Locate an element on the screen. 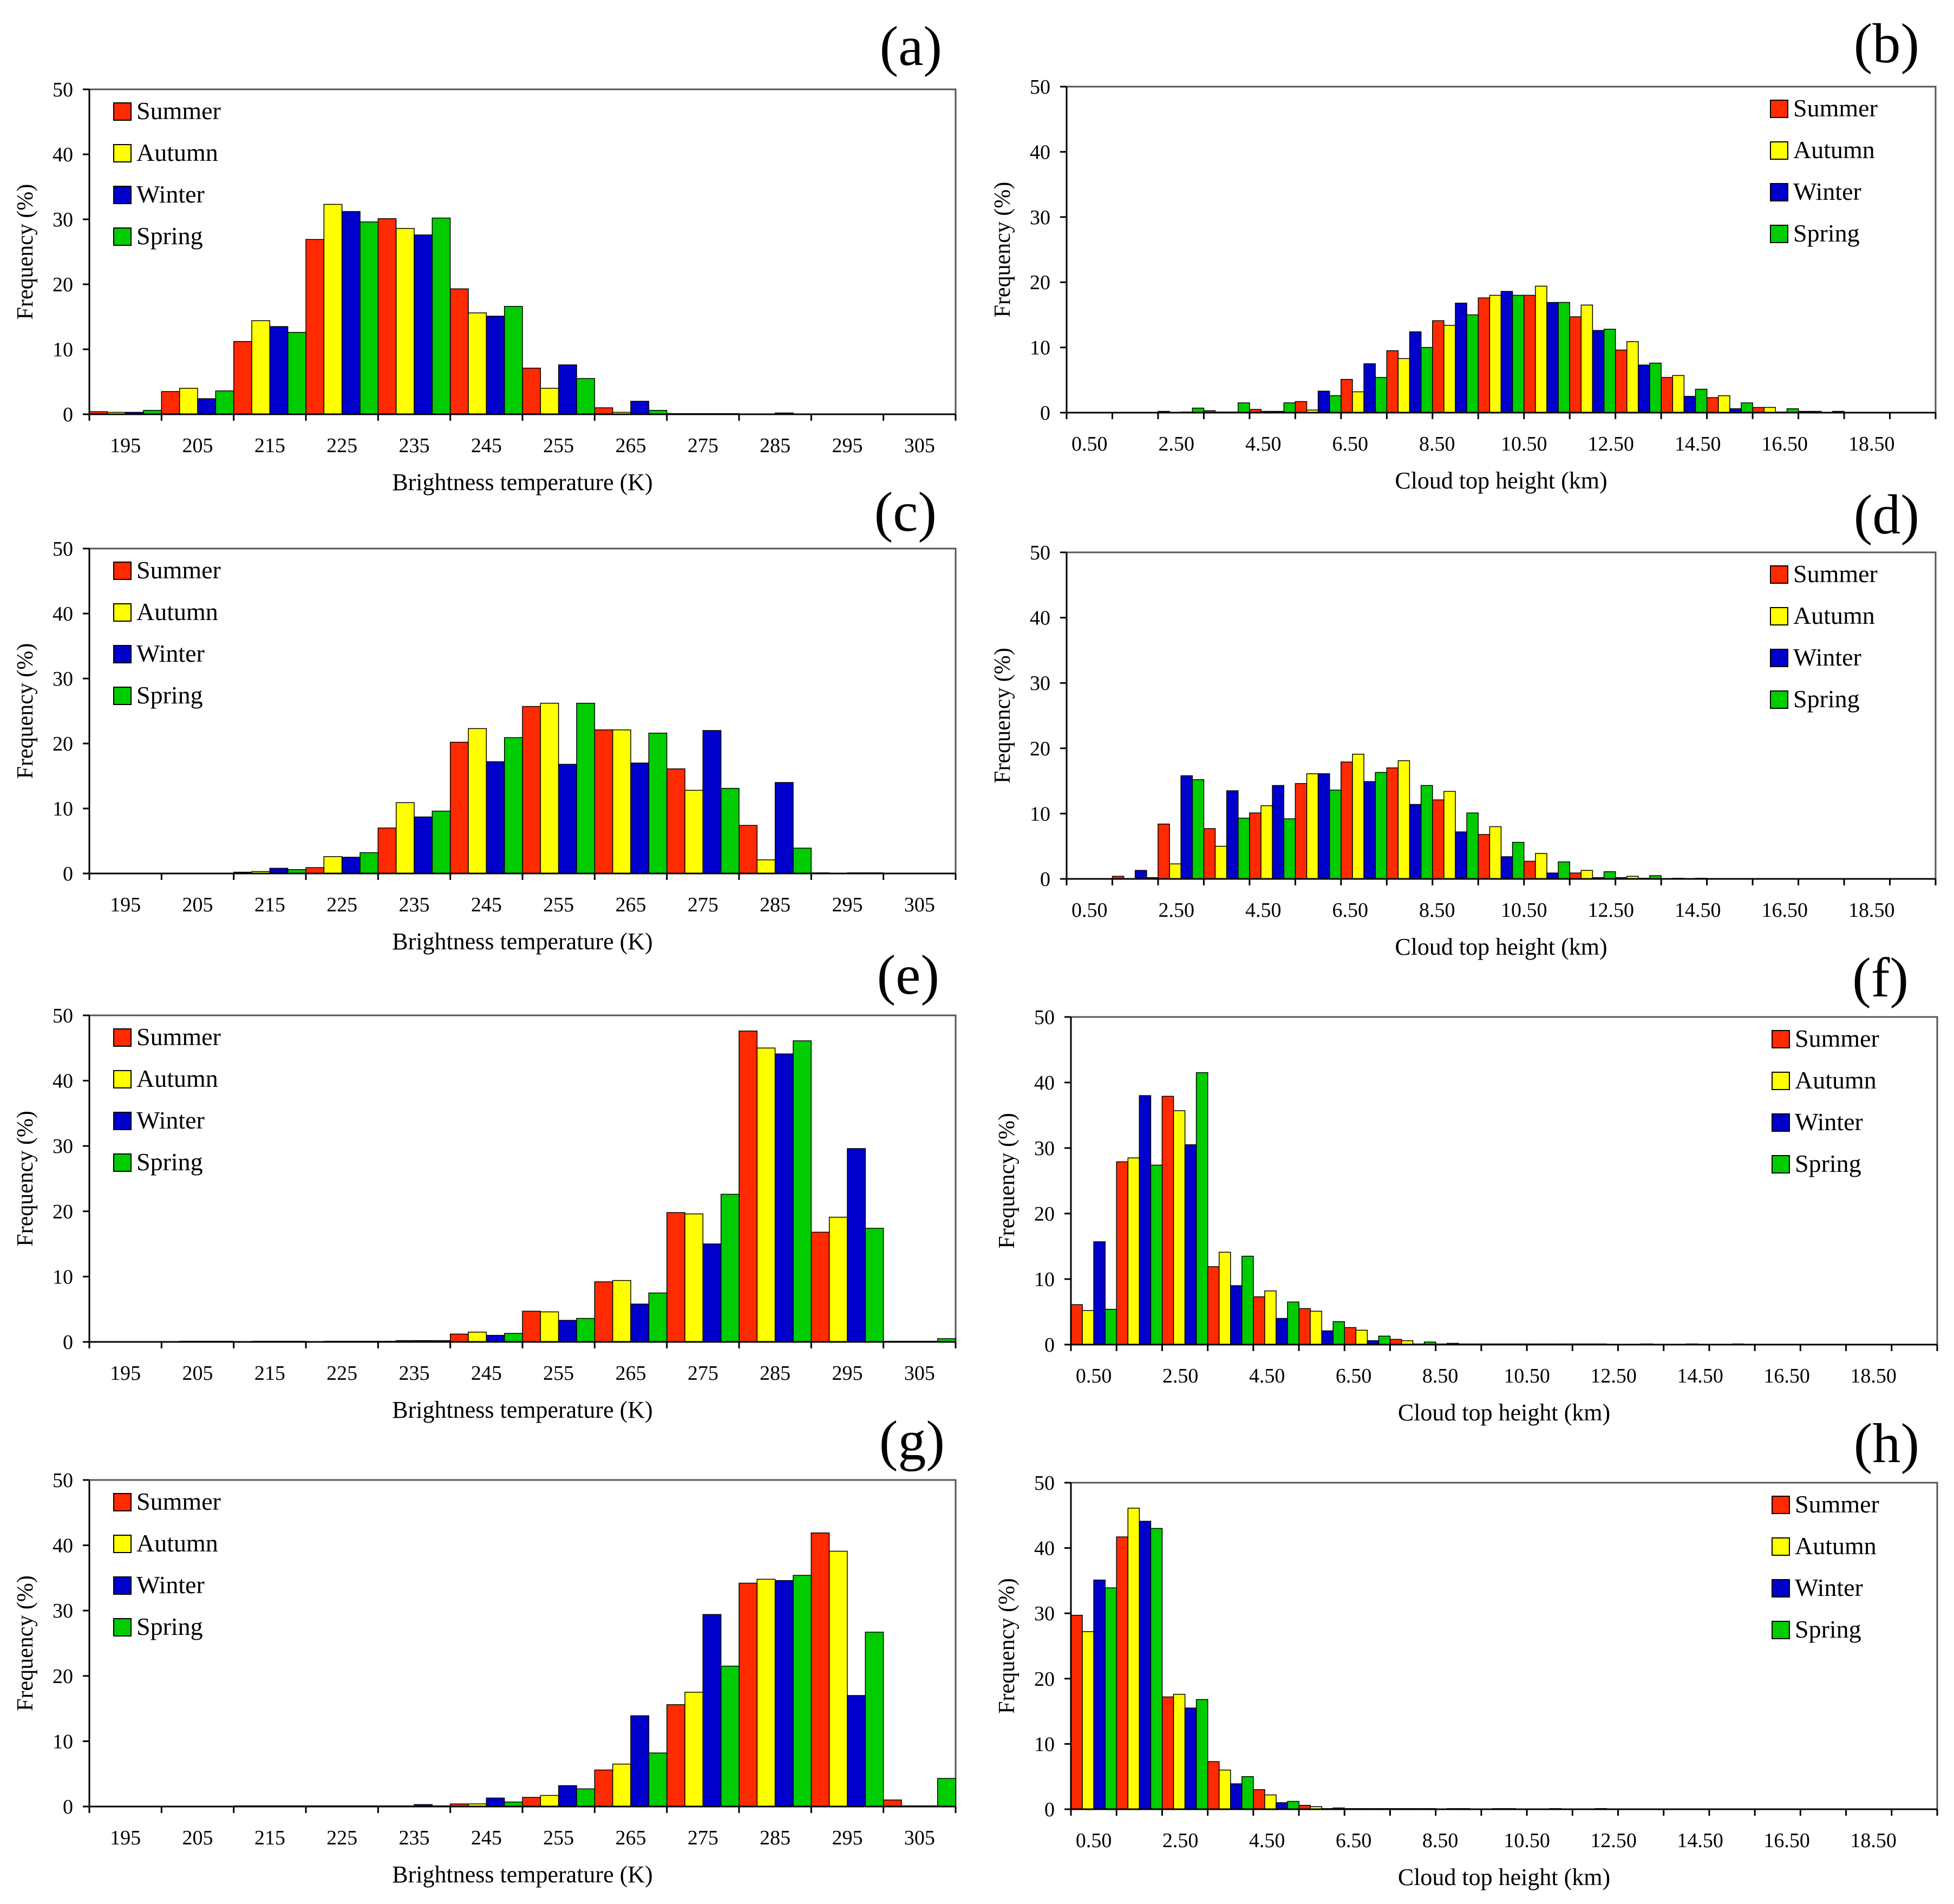  x-tick-label: 275 is located at coordinates (703, 1373).